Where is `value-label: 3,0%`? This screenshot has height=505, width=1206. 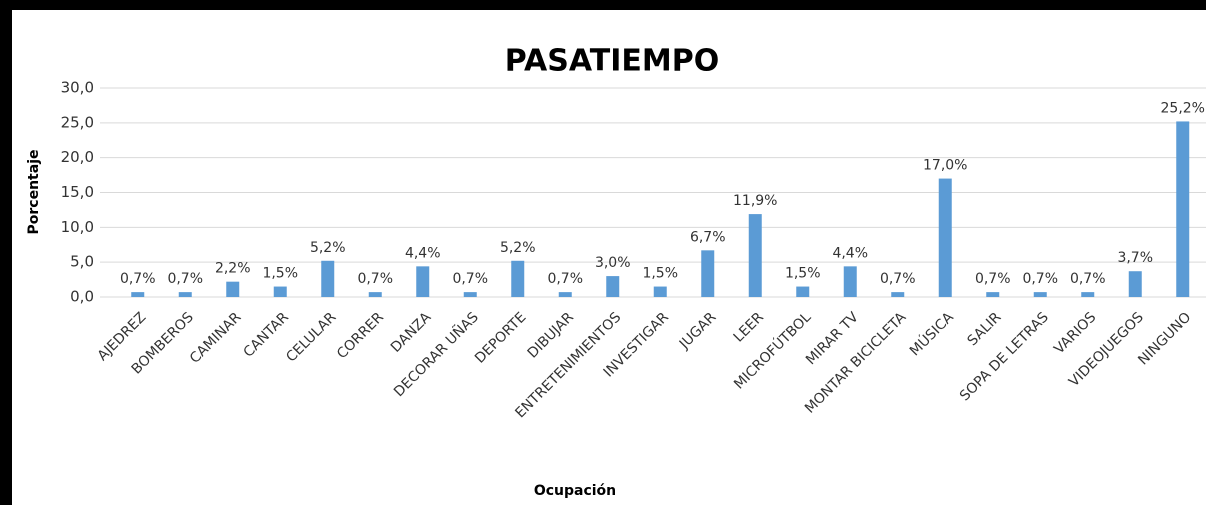
value-label: 3,0% is located at coordinates (613, 263).